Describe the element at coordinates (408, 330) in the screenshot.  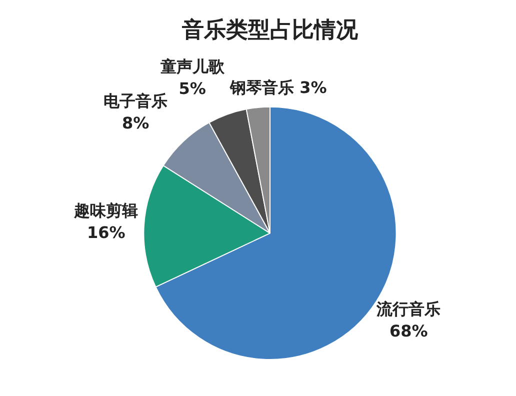
I see `data-label: 68%` at that location.